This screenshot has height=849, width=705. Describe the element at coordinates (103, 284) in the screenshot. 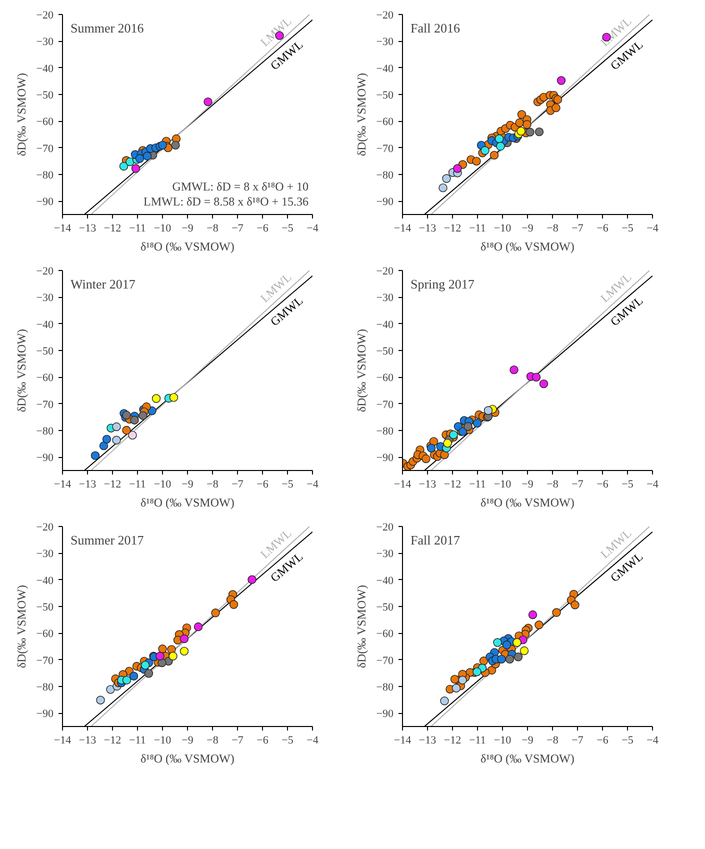

I see `text: Winter 2017` at that location.